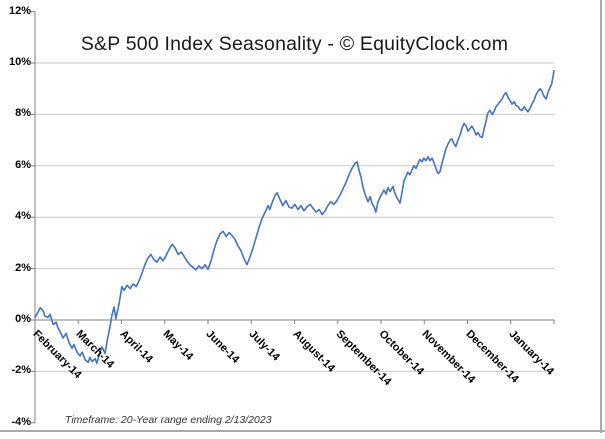 This screenshot has width=605, height=439. What do you see at coordinates (19, 62) in the screenshot?
I see `y-axis-label: 10%` at bounding box center [19, 62].